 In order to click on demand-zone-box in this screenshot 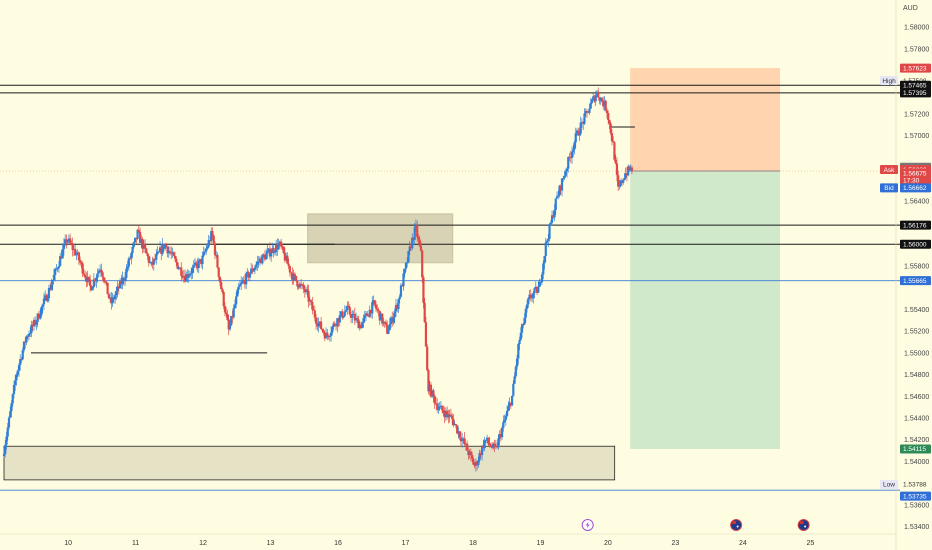, I will do `click(309, 463)`.